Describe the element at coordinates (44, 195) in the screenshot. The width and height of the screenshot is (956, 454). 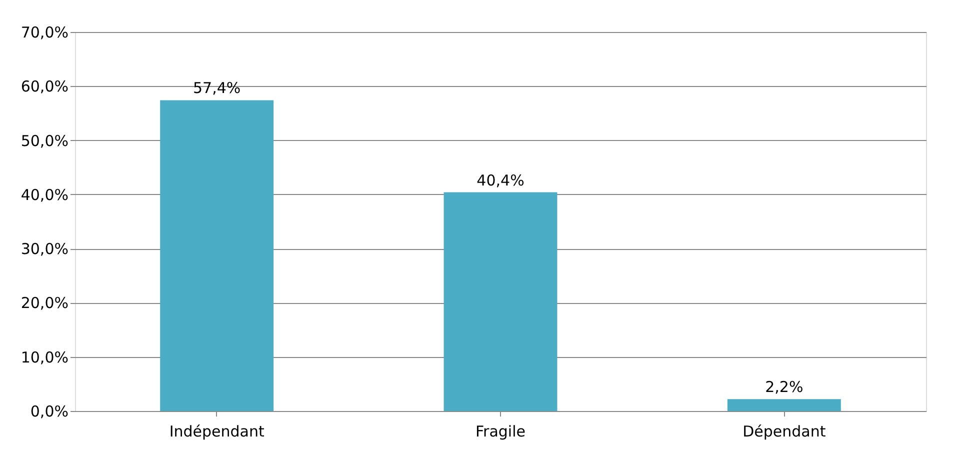
I see `y-tick-label: 40,0%` at that location.